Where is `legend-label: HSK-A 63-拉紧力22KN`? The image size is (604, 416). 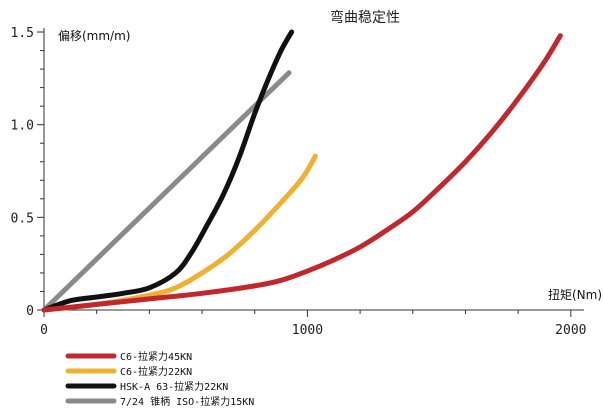 legend-label: HSK-A 63-拉紧力22KN is located at coordinates (174, 386).